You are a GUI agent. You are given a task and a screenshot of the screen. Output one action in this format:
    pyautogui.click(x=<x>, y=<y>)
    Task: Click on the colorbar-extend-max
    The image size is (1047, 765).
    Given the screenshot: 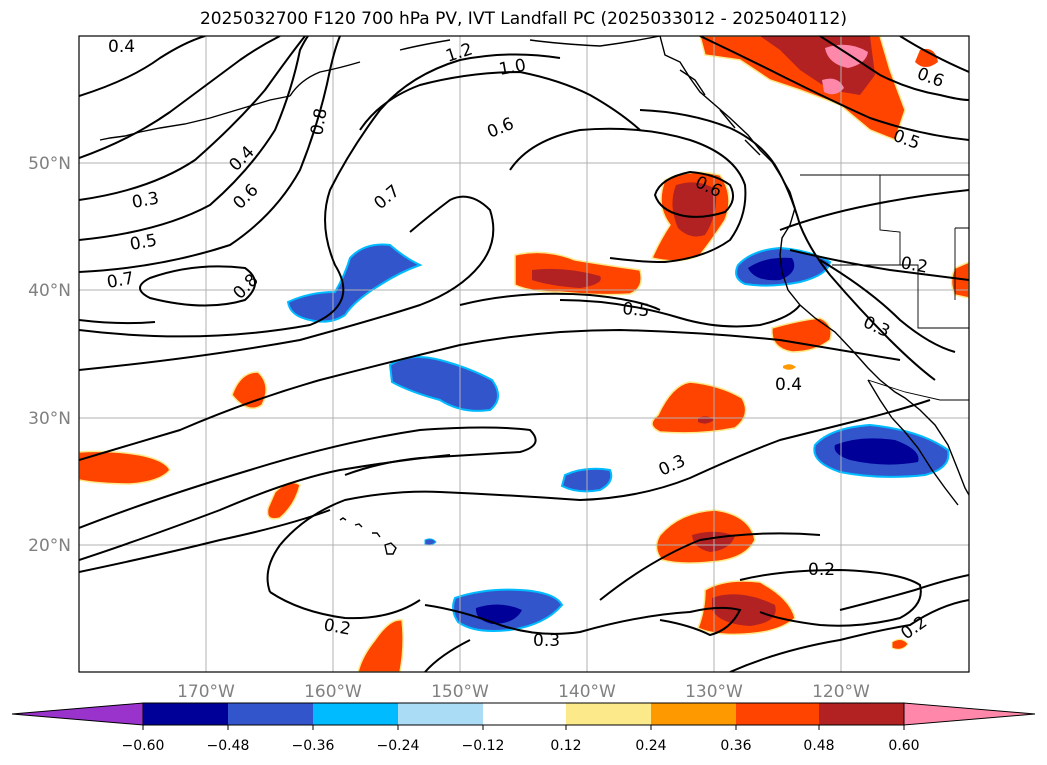 What is the action you would take?
    pyautogui.click(x=969, y=714)
    